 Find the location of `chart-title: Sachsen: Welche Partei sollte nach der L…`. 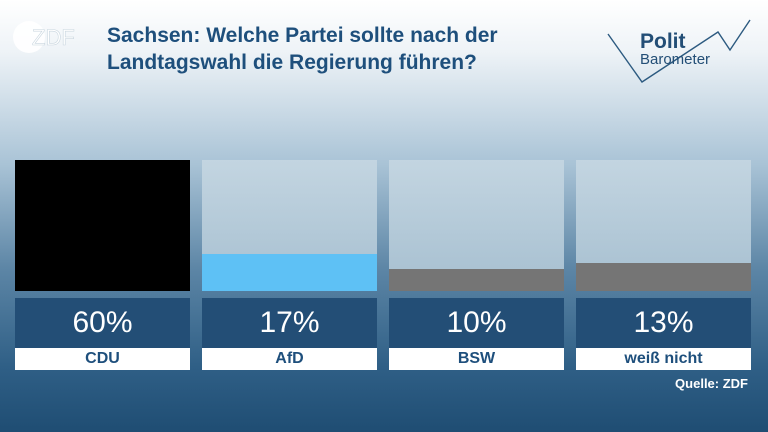

chart-title: Sachsen: Welche Partei sollte nach der L… is located at coordinates (342, 49).